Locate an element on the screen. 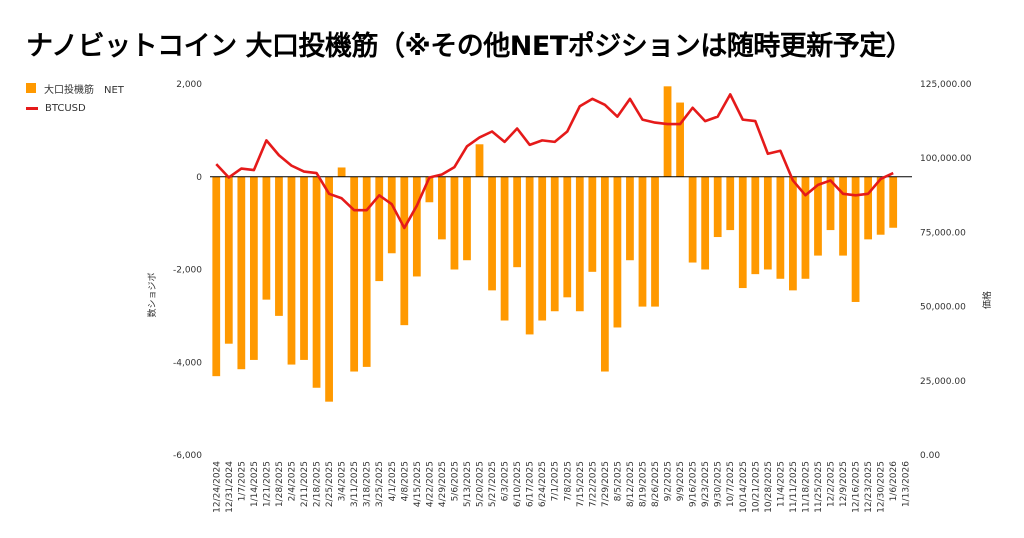 Image resolution: width=1024 pixels, height=538 pixels. x-tick-label: 10/28/2025 is located at coordinates (769, 487).